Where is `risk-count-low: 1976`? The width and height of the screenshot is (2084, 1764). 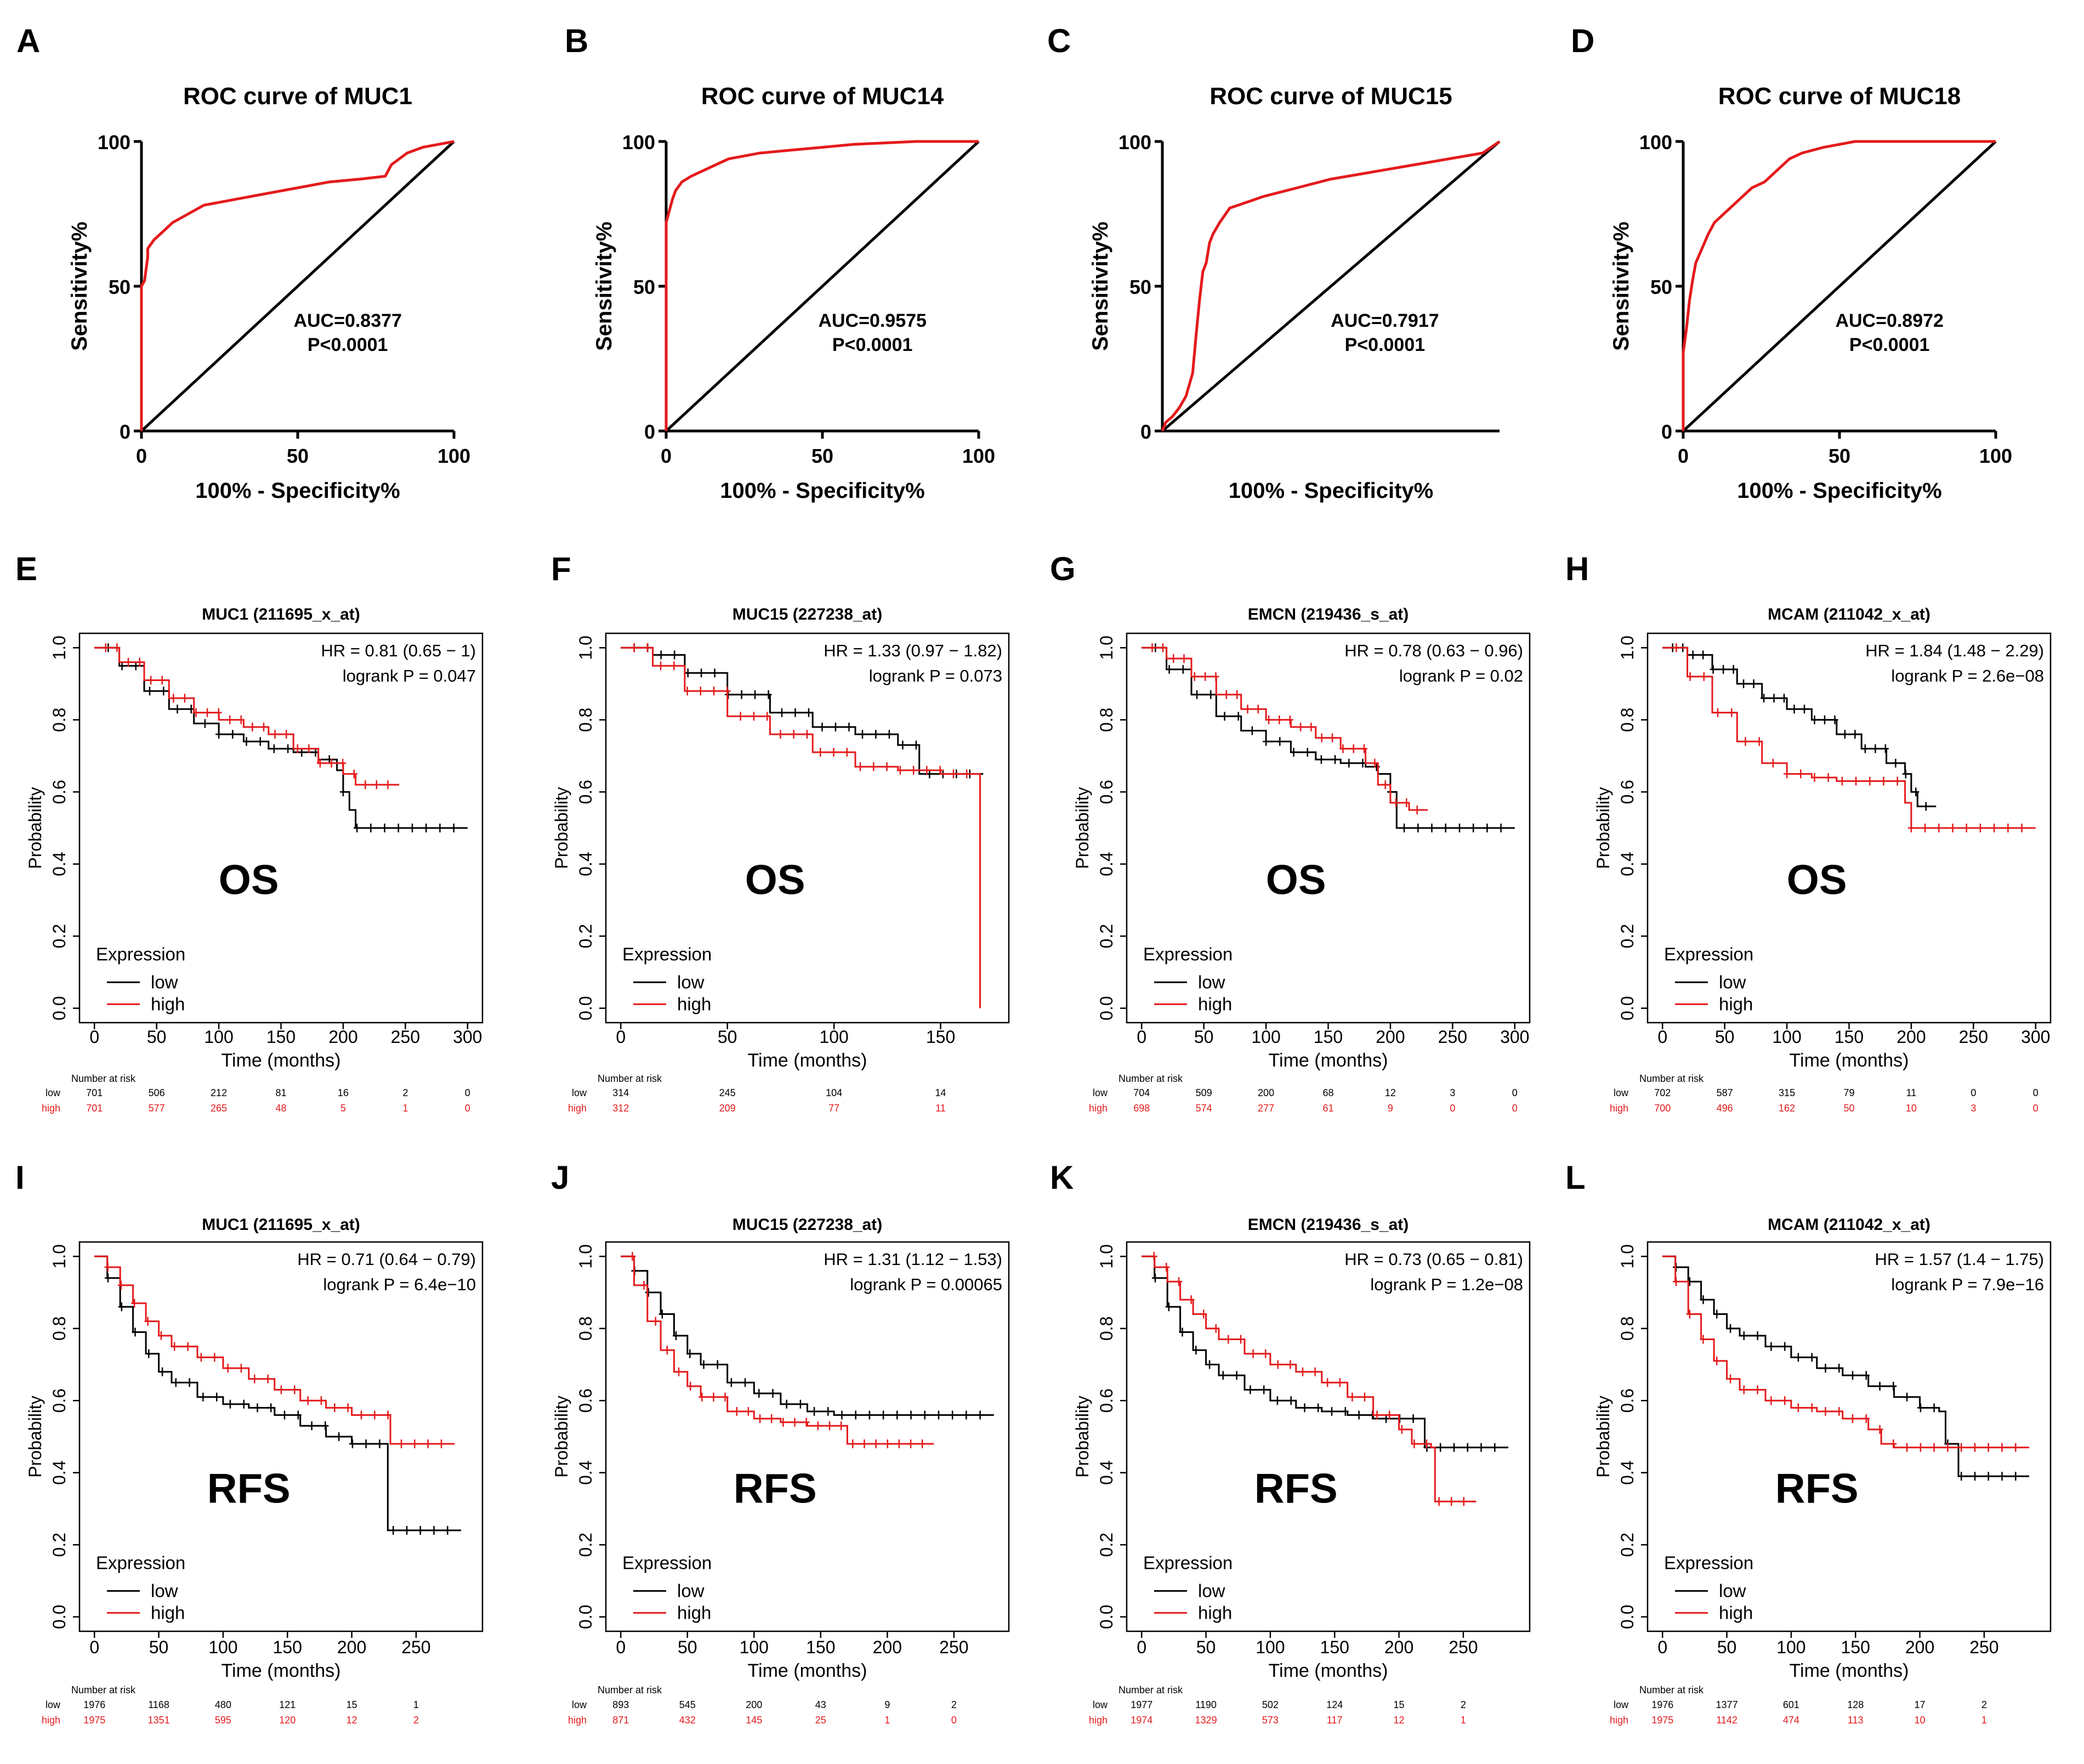
risk-count-low: 1976 is located at coordinates (1662, 1704).